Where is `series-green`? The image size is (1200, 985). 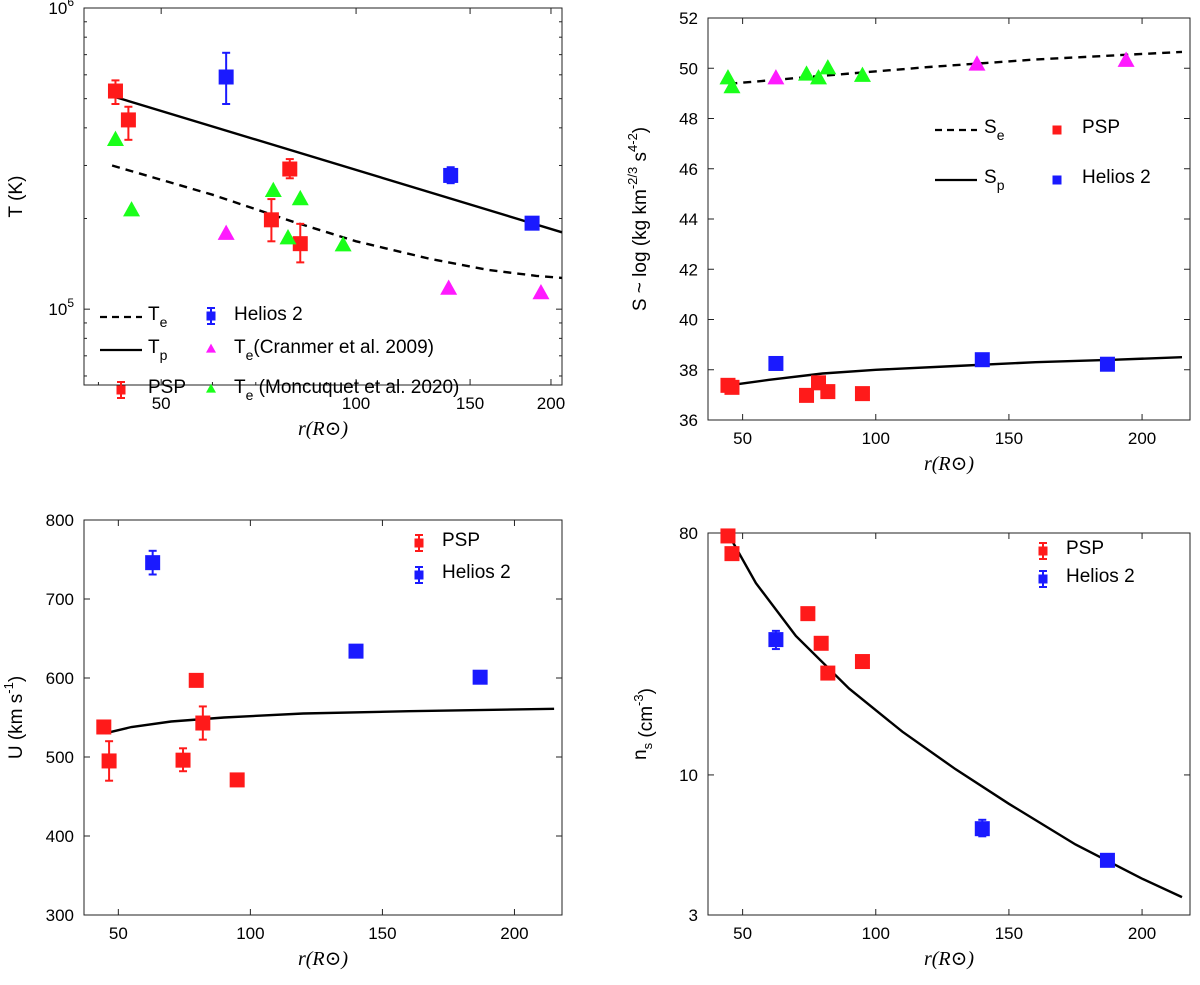
series-green is located at coordinates (795, 76).